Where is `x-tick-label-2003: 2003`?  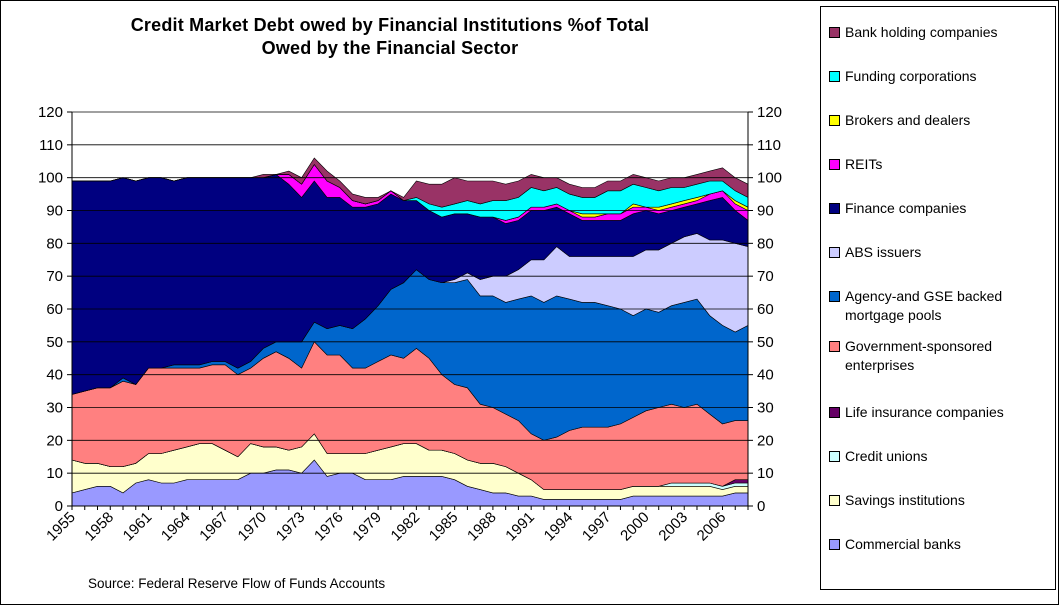 x-tick-label-2003: 2003 is located at coordinates (673, 527).